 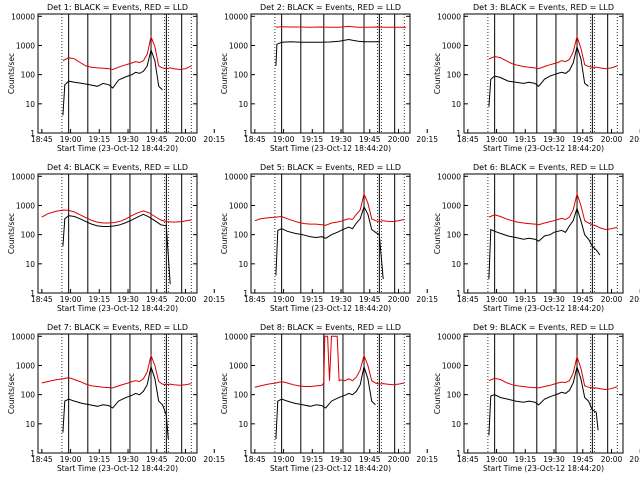 What do you see at coordinates (543, 167) in the screenshot?
I see `panel-title: Det 6: BLACK = Events, RED = LLD` at bounding box center [543, 167].